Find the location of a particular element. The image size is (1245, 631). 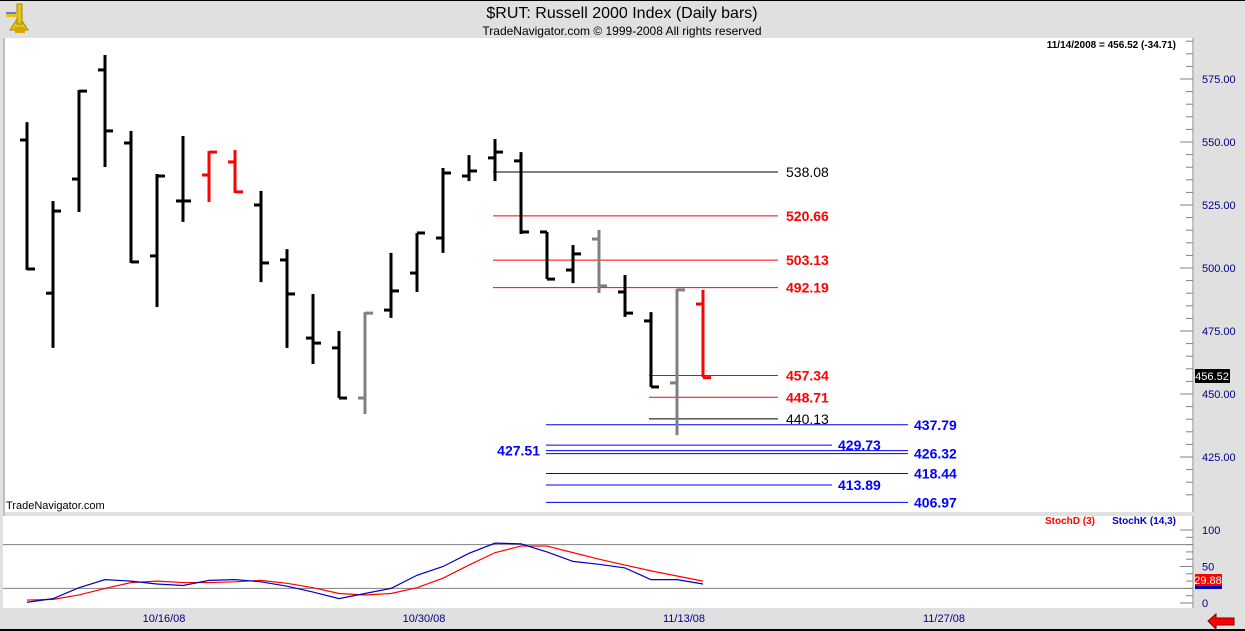

level-label: 538.08 is located at coordinates (807, 172).